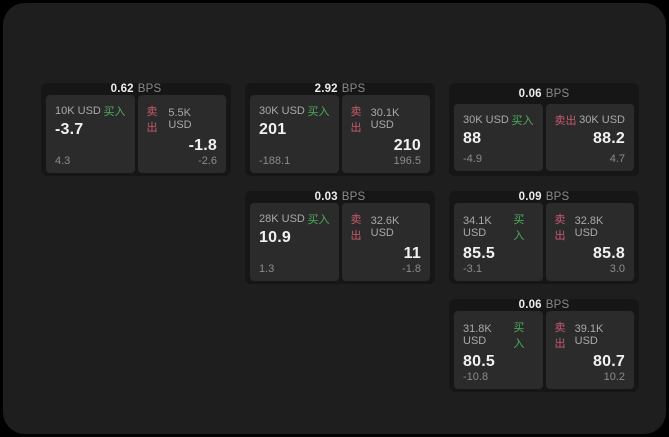 This screenshot has width=669, height=437. Describe the element at coordinates (340, 242) in the screenshot. I see `quote-panels: 28K USD 买入 10.9 1.3 卖出 32.6K USD 11 -1.8` at that location.